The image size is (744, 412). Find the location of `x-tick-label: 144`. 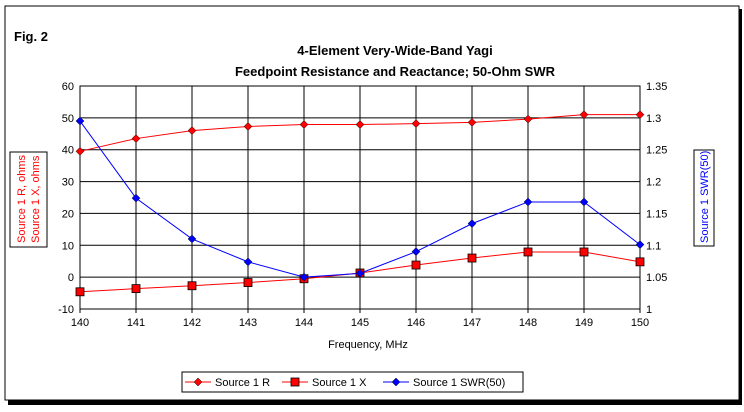

x-tick-label: 144 is located at coordinates (304, 323).